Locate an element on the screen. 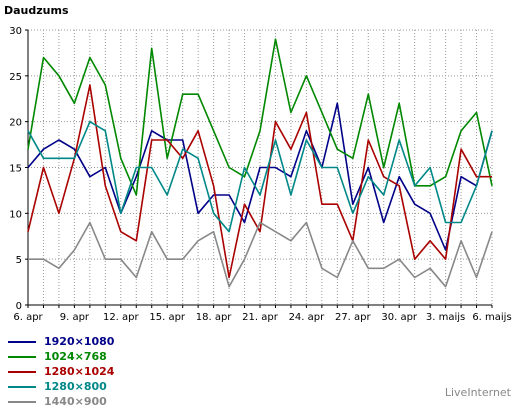 The image size is (520, 409). y-tick-label: 15 is located at coordinates (15, 169).